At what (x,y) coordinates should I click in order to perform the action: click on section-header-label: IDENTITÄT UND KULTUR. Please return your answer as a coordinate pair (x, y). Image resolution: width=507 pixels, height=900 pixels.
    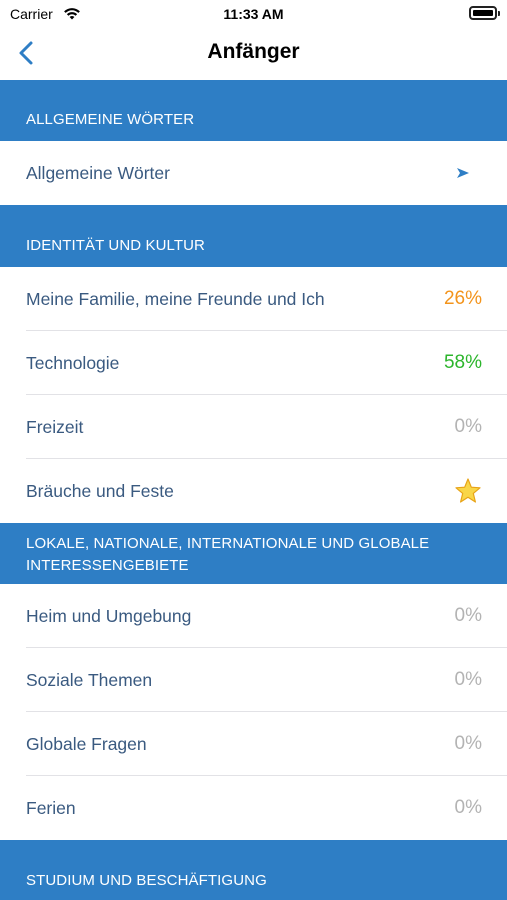
    Looking at the image, I should click on (115, 245).